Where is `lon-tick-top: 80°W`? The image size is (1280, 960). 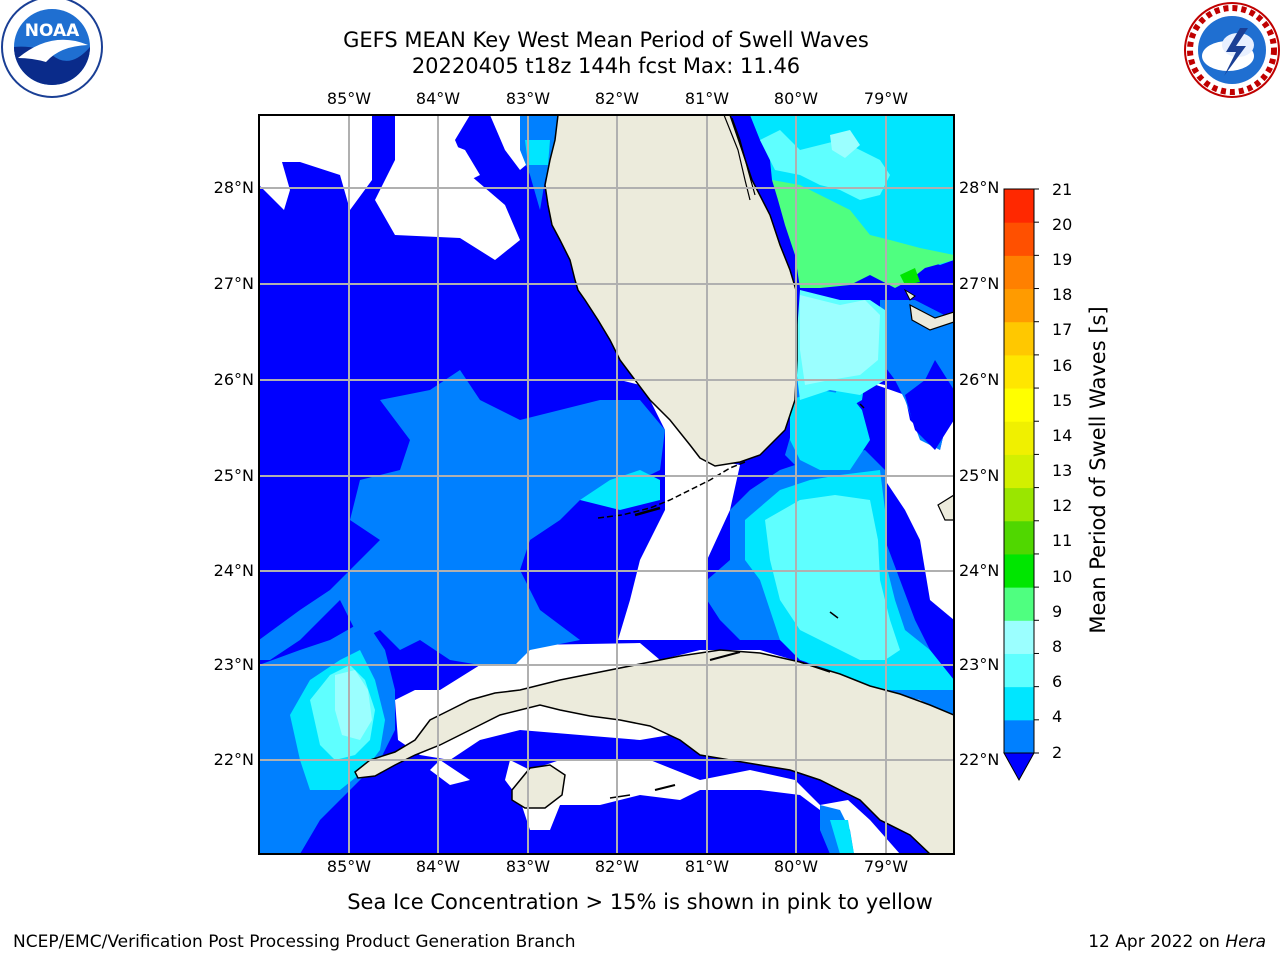 lon-tick-top: 80°W is located at coordinates (796, 98).